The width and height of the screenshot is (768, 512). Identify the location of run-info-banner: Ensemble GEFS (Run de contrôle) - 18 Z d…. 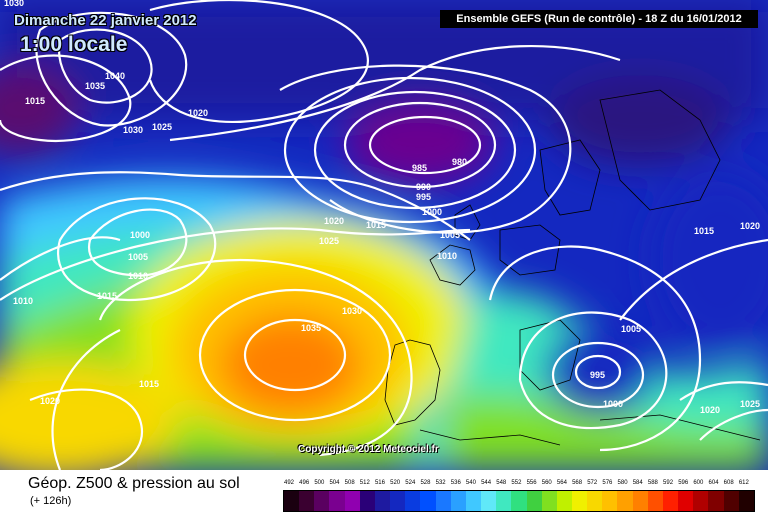
(599, 19).